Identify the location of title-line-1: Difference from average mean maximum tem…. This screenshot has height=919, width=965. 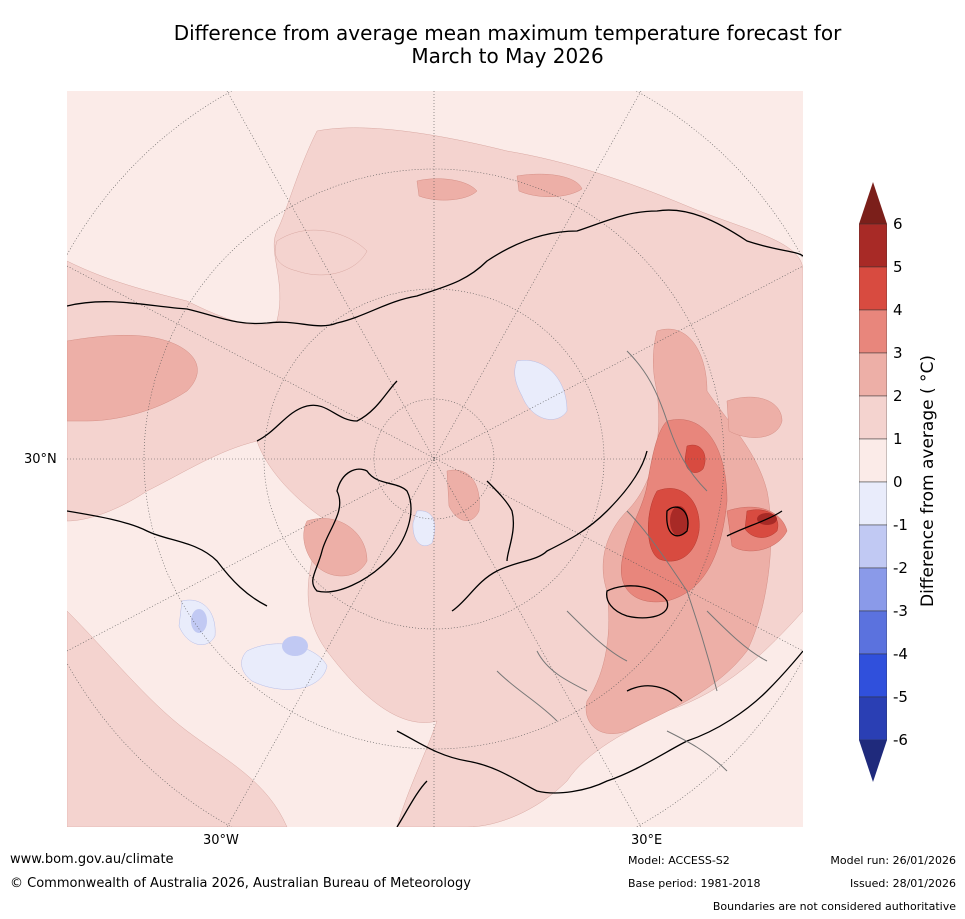
(507, 33).